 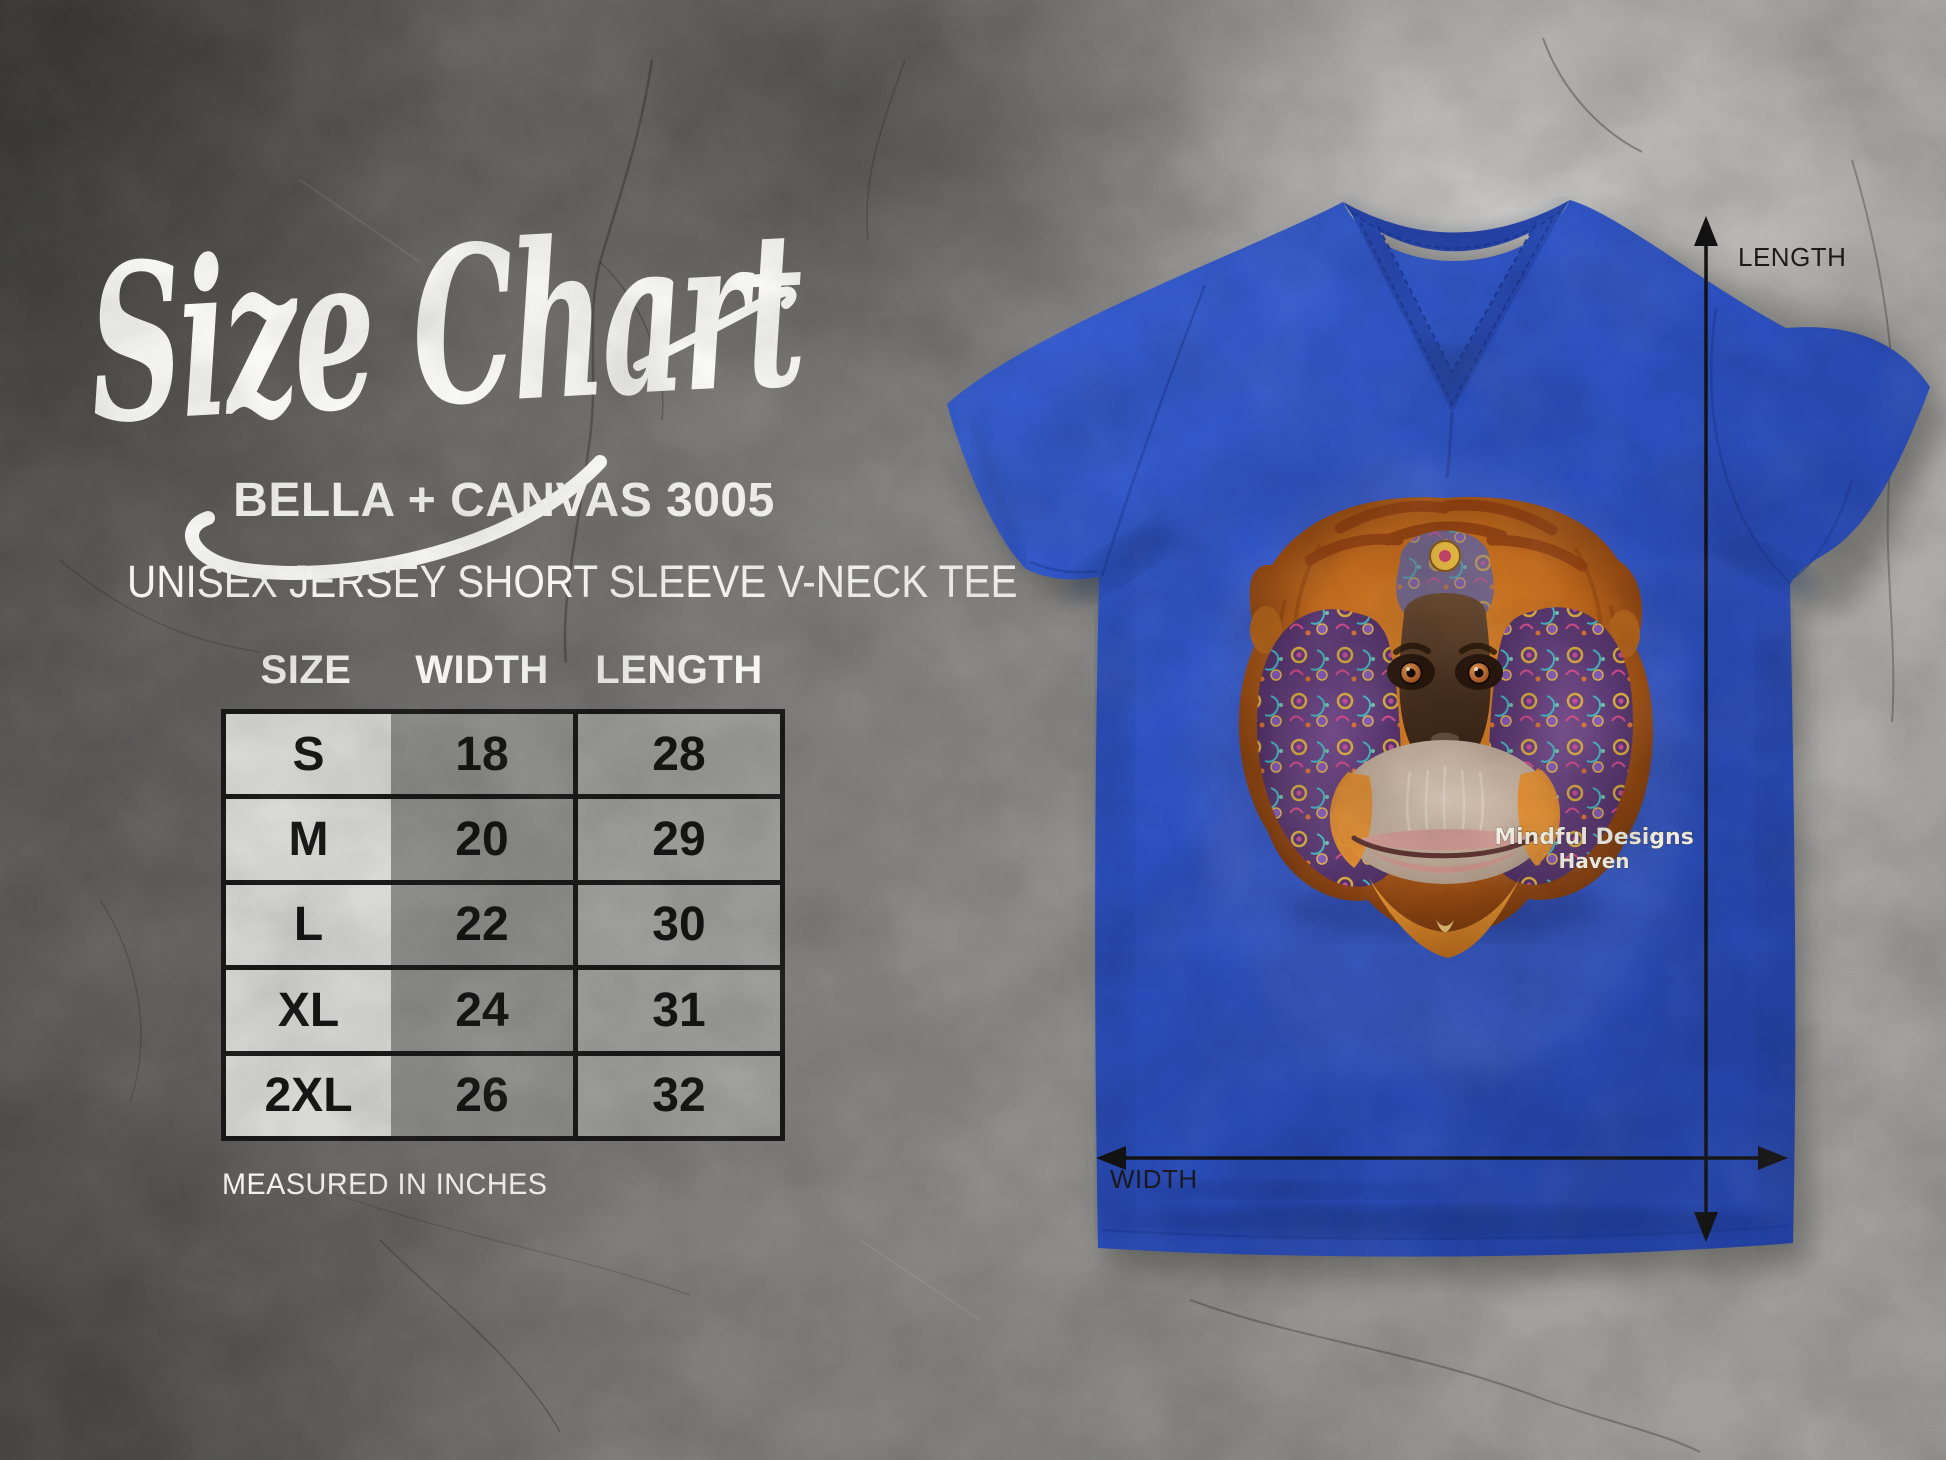 I want to click on size-cell: L, so click(x=308, y=925).